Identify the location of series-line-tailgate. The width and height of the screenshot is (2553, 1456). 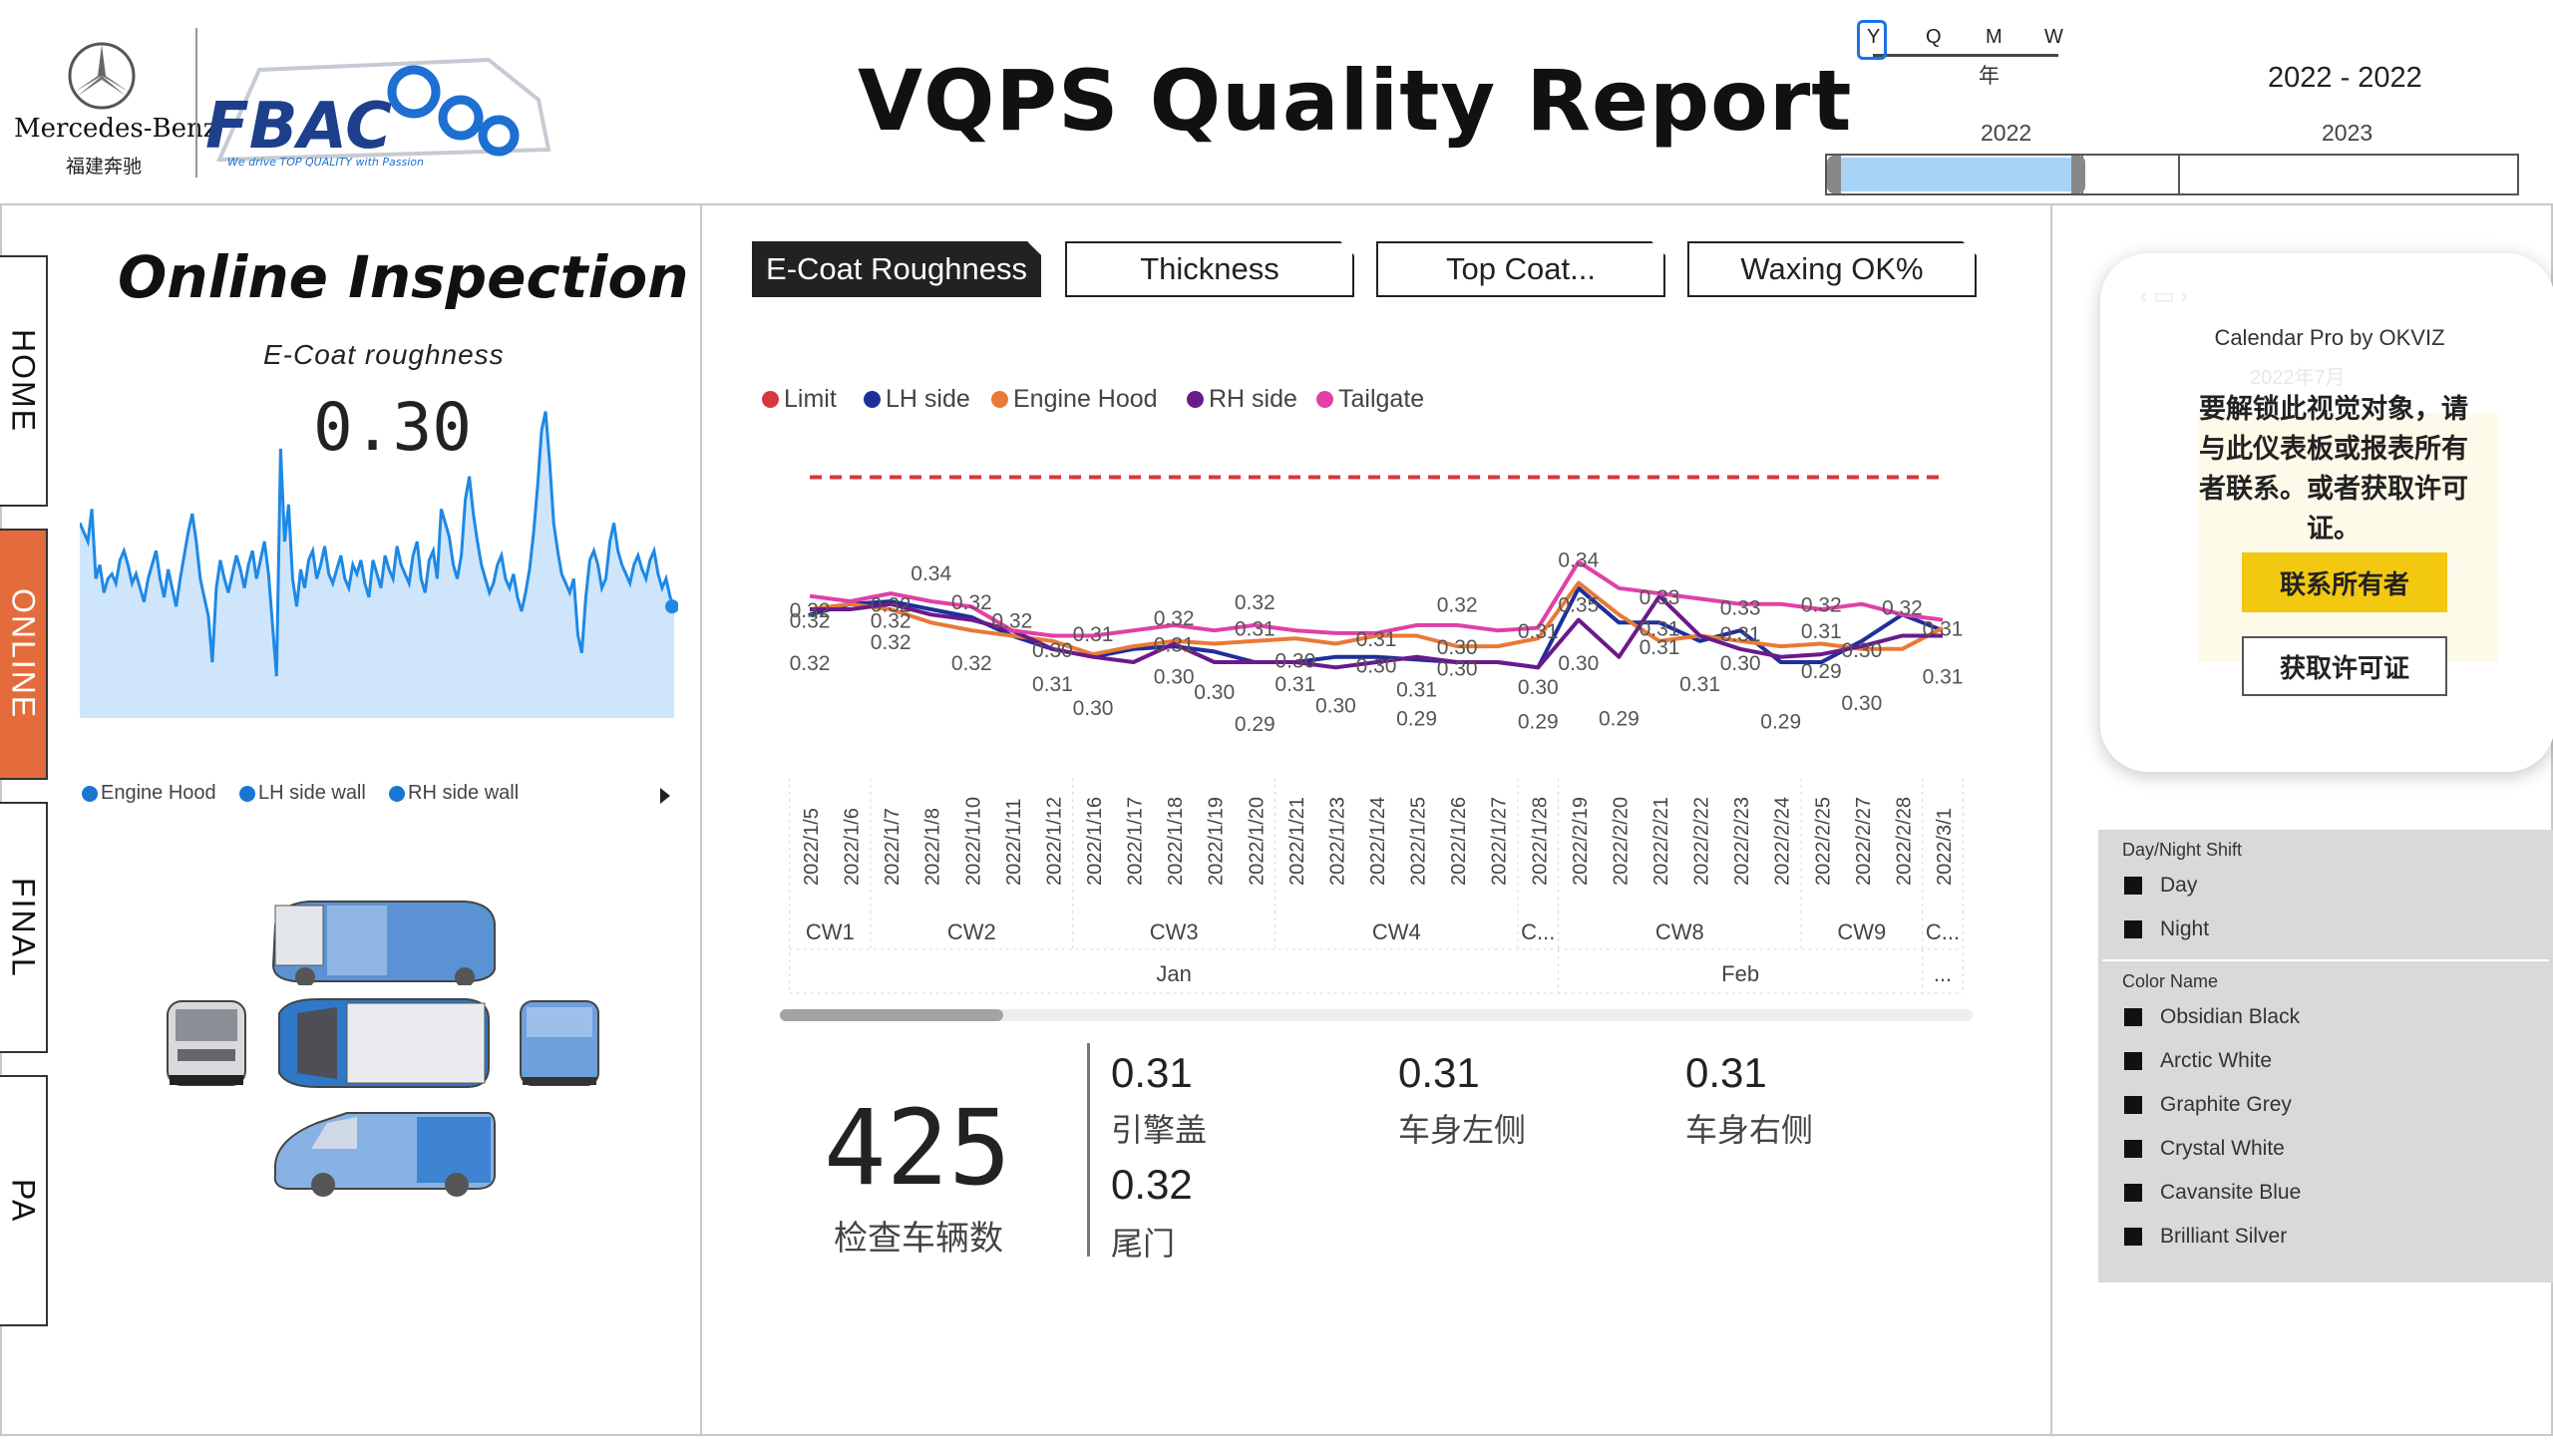
(1376, 598).